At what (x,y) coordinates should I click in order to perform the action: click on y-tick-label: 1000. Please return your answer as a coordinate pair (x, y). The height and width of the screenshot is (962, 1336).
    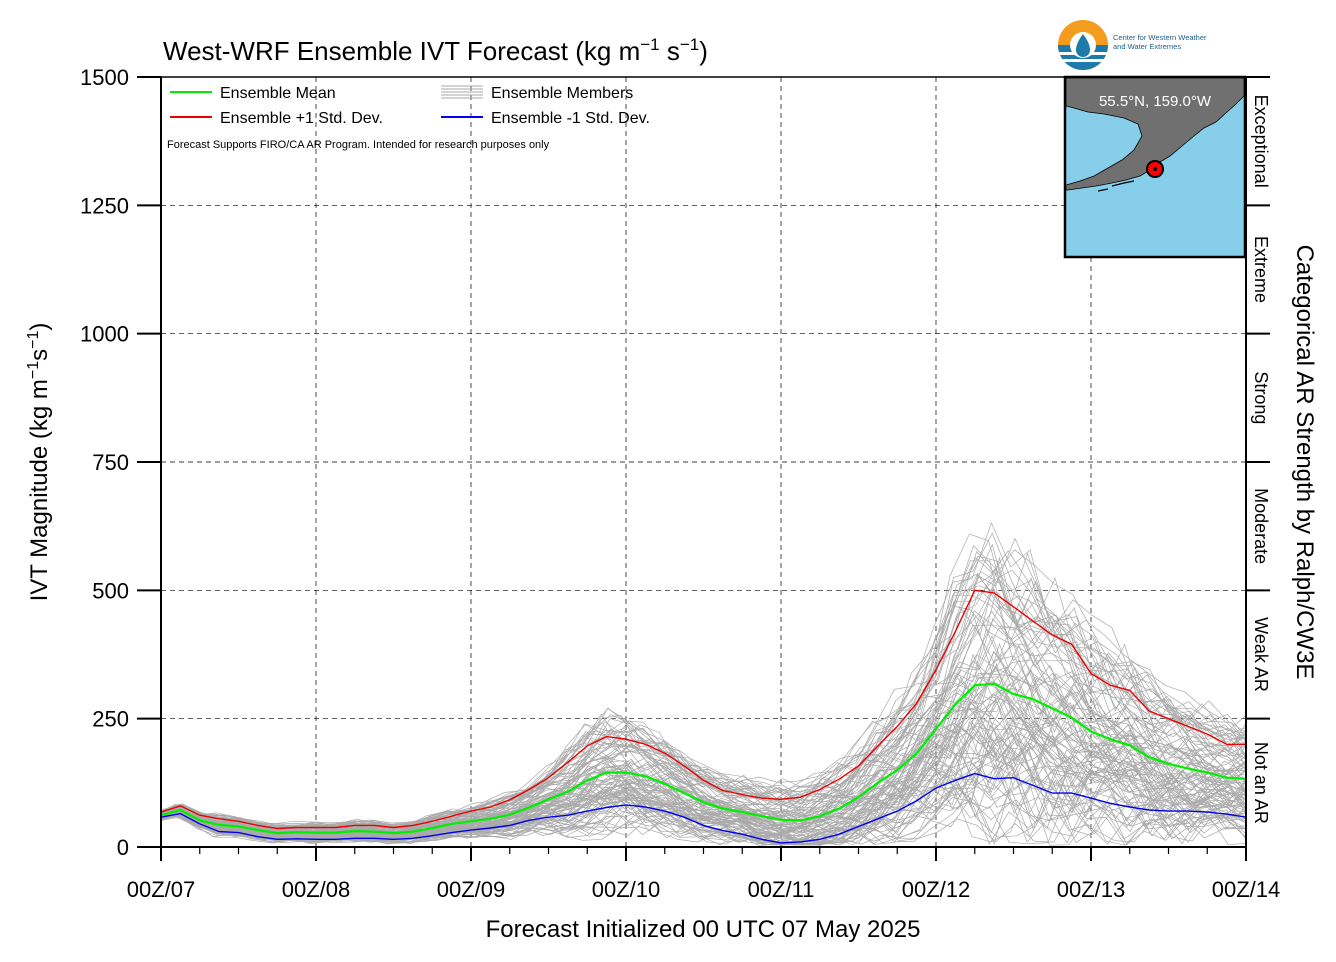
    Looking at the image, I should click on (104, 334).